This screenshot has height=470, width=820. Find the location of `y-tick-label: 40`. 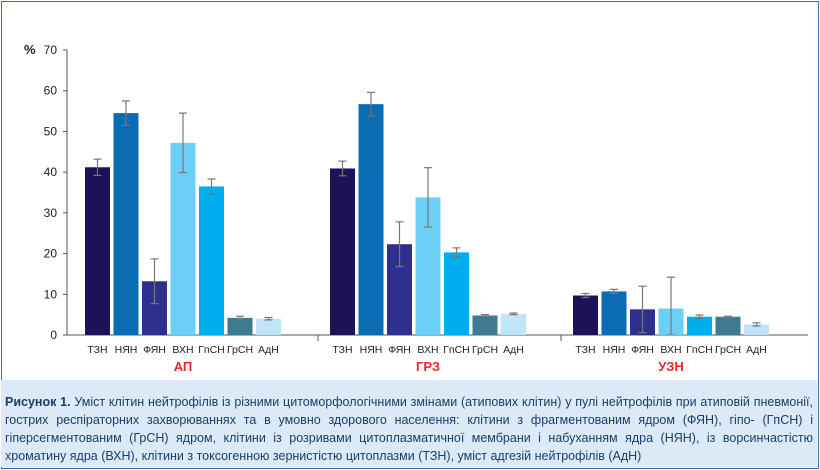

y-tick-label: 40 is located at coordinates (51, 172).